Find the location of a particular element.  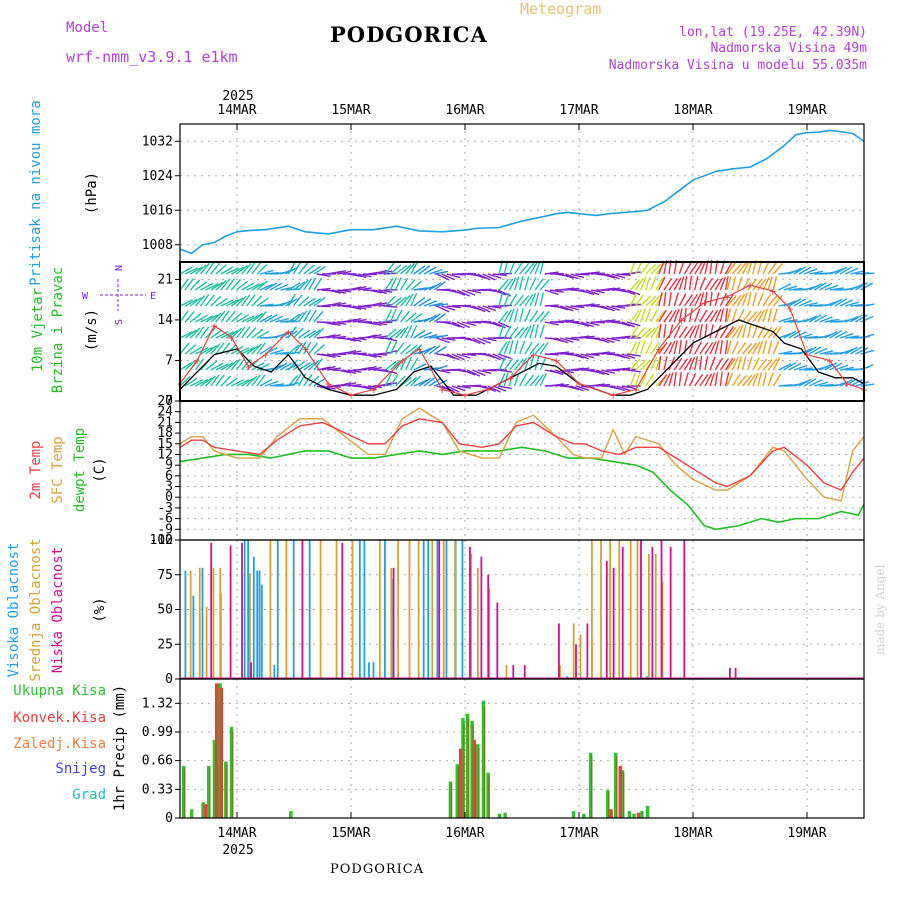

ytick-label: 100 is located at coordinates (161, 540).